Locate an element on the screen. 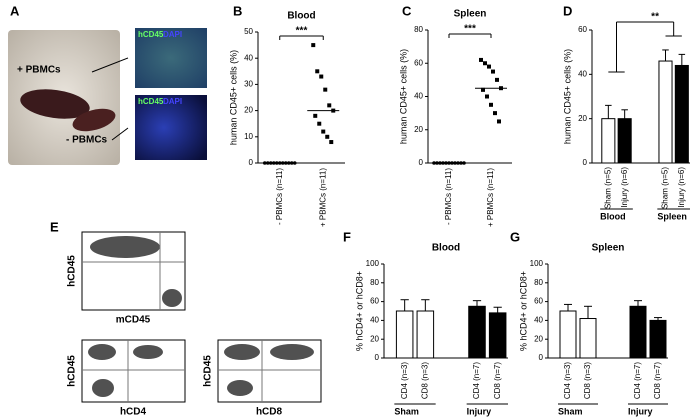  panel-label: F is located at coordinates (347, 236).